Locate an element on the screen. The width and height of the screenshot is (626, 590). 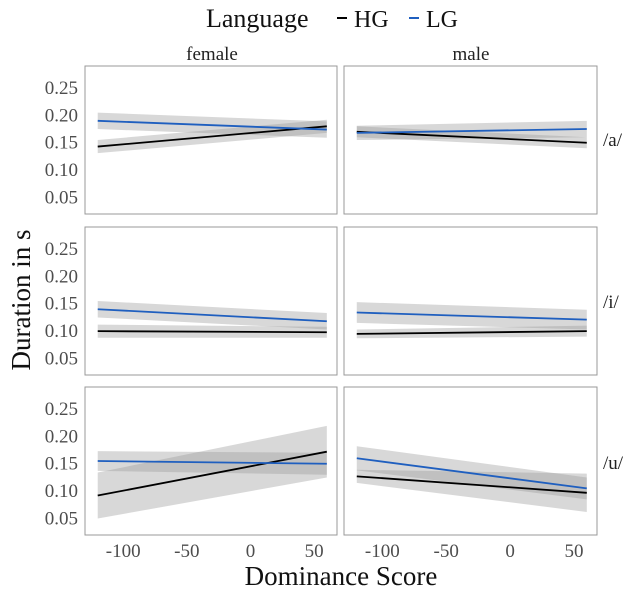
col-strip-female: female is located at coordinates (212, 54).